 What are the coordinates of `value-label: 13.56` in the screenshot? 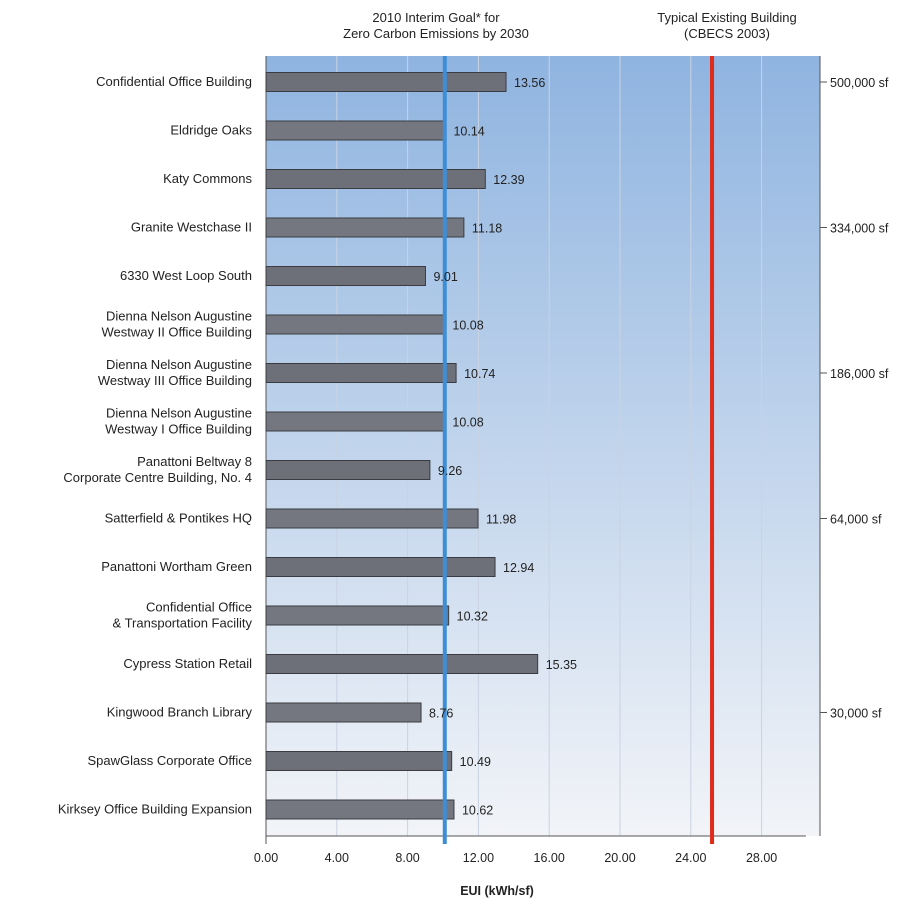 It's located at (529, 83).